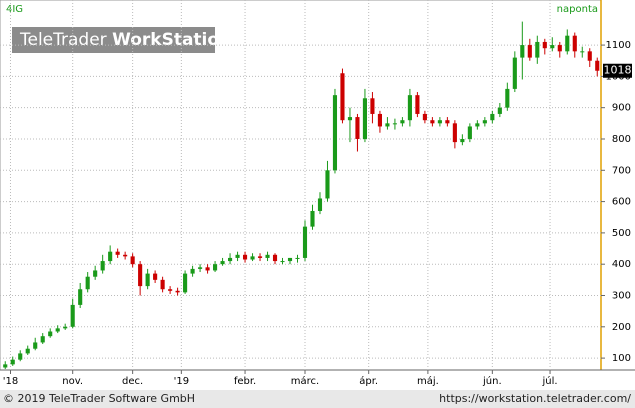 The width and height of the screenshot is (635, 408). What do you see at coordinates (171, 40) in the screenshot?
I see `watermark-product: WorkStation` at bounding box center [171, 40].